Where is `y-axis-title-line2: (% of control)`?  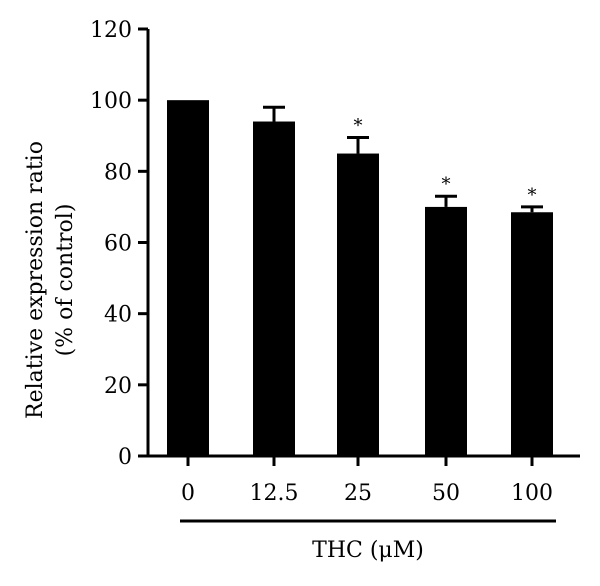 y-axis-title-line2: (% of control) is located at coordinates (65, 280).